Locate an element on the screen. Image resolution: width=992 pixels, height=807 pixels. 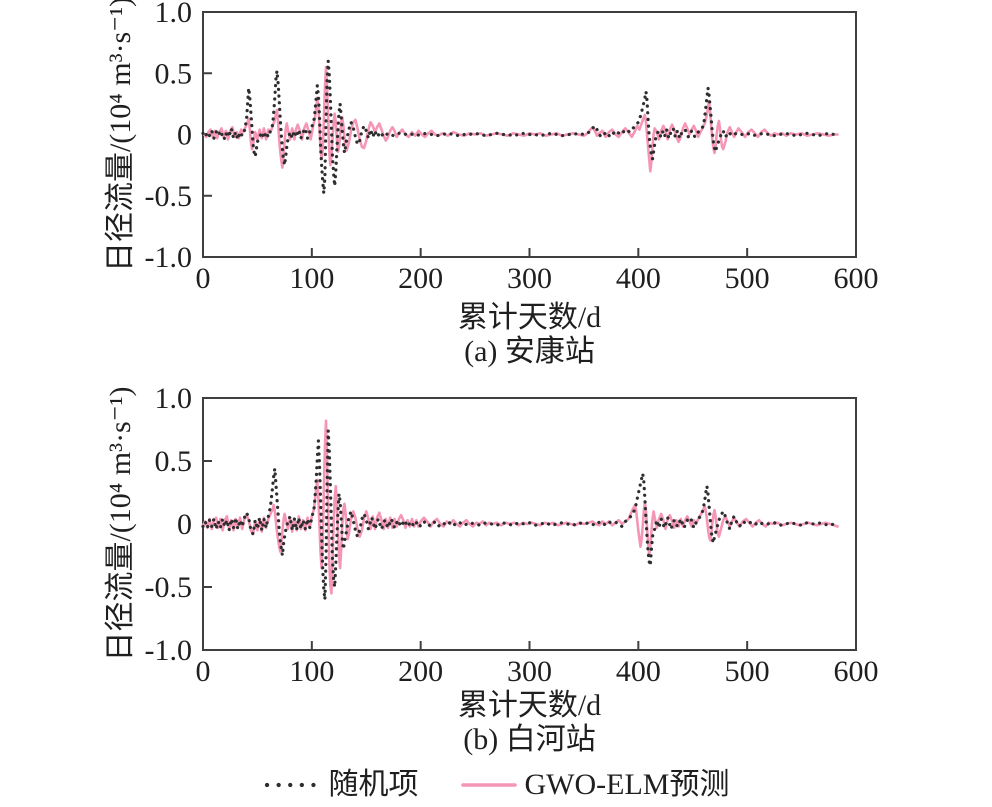
legend-item-gwo-elm: GWO-ELM预测 is located at coordinates (595, 785).